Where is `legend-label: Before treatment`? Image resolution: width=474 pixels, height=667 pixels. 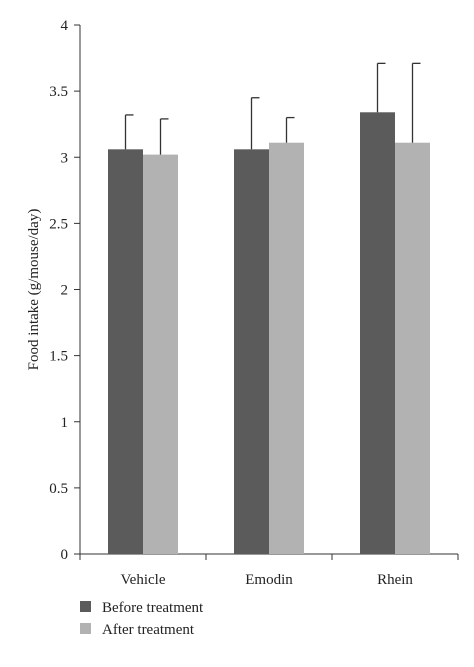 legend-label: Before treatment is located at coordinates (153, 608).